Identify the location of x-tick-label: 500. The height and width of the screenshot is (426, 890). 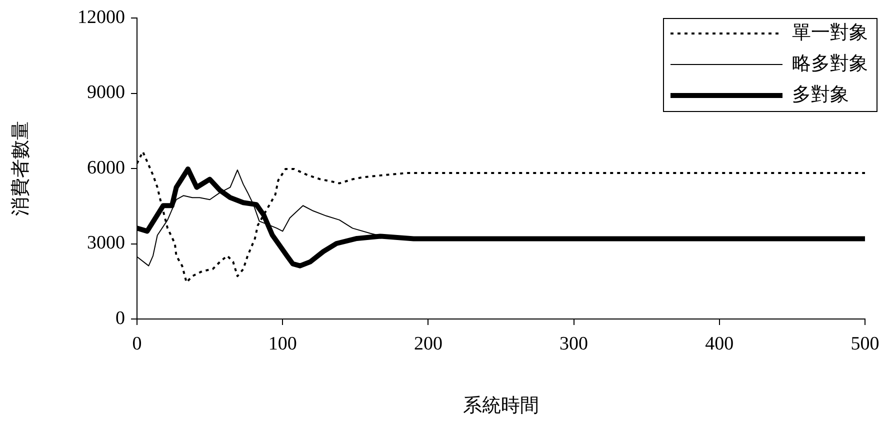
(865, 343).